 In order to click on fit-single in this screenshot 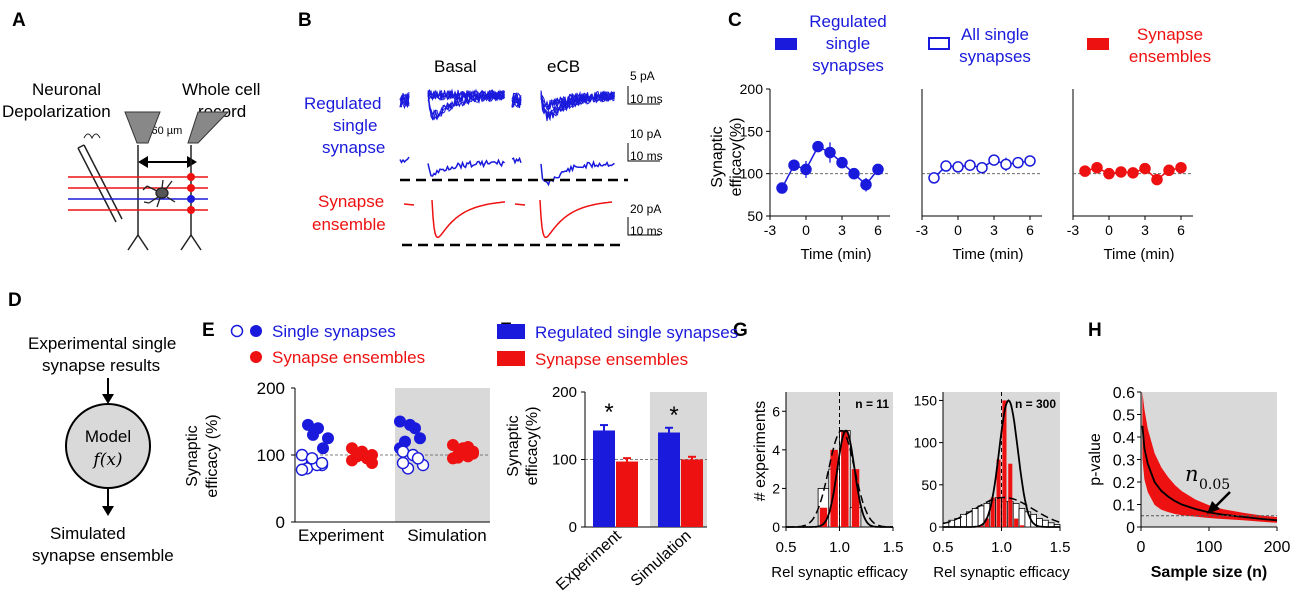, I will do `click(839, 478)`.